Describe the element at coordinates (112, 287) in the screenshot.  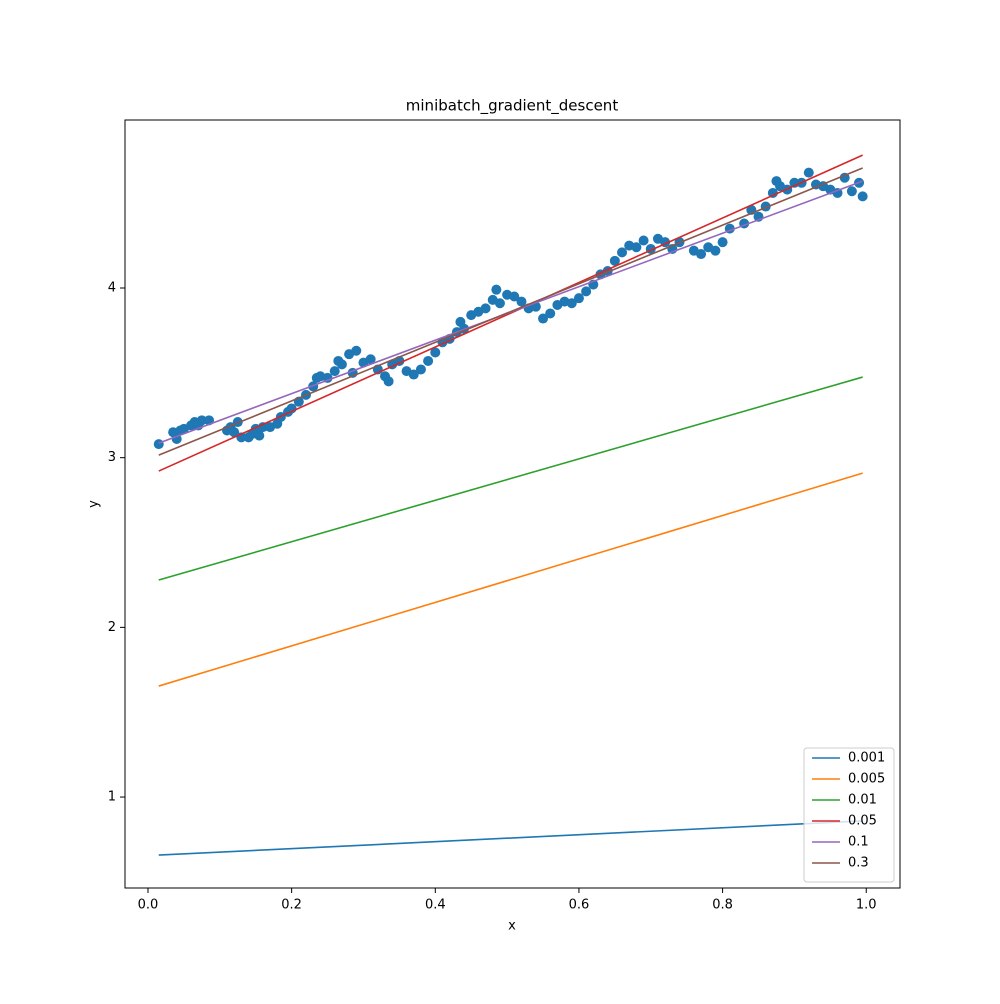
I see `y-tick-label: 4` at that location.